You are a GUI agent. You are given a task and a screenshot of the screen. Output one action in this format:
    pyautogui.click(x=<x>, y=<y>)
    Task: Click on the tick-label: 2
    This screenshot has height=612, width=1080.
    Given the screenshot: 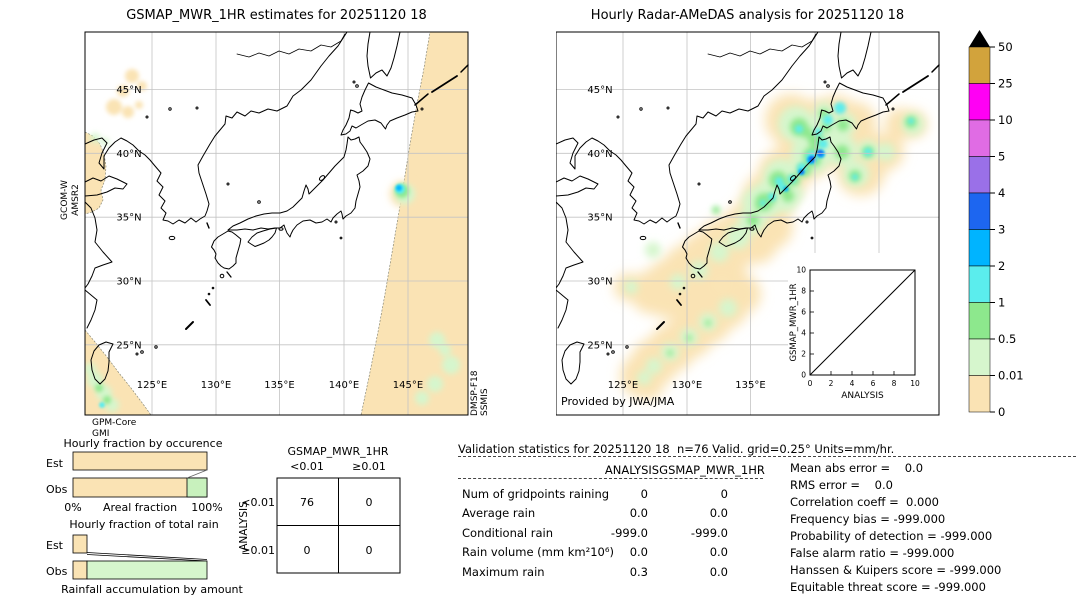 What is the action you would take?
    pyautogui.click(x=831, y=383)
    